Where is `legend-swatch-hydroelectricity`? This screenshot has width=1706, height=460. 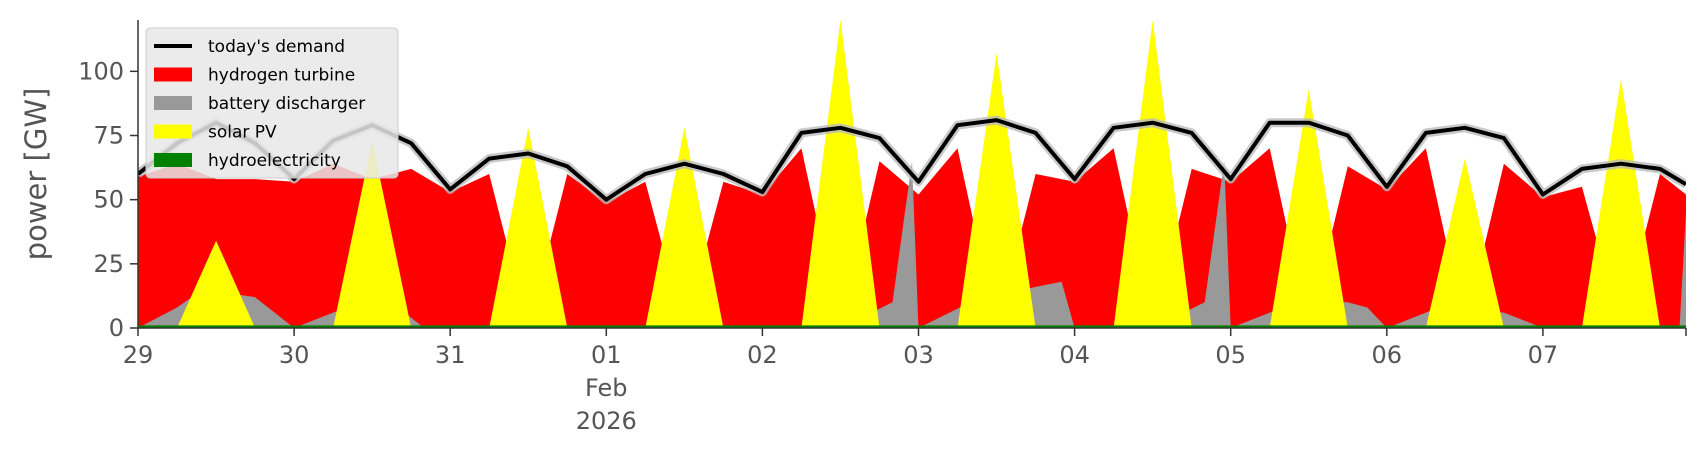 legend-swatch-hydroelectricity is located at coordinates (173, 160).